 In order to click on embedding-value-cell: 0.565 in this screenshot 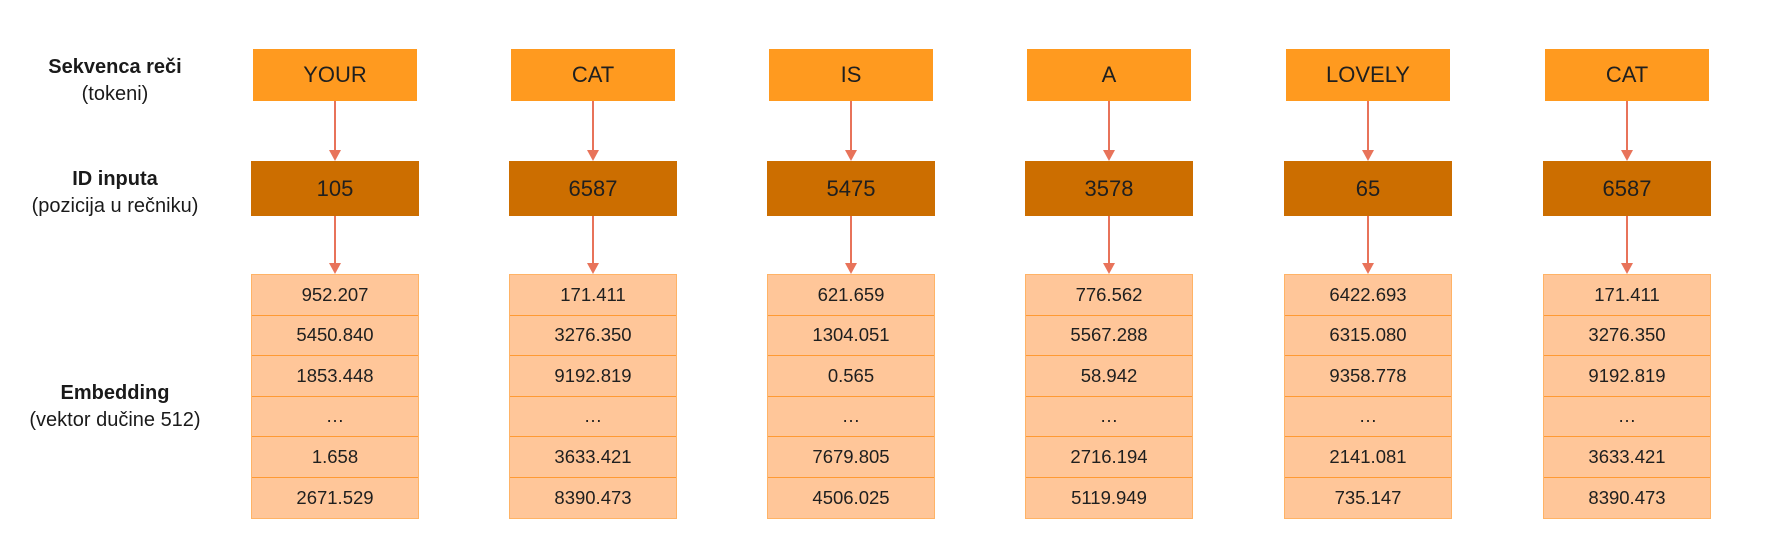, I will do `click(851, 376)`.